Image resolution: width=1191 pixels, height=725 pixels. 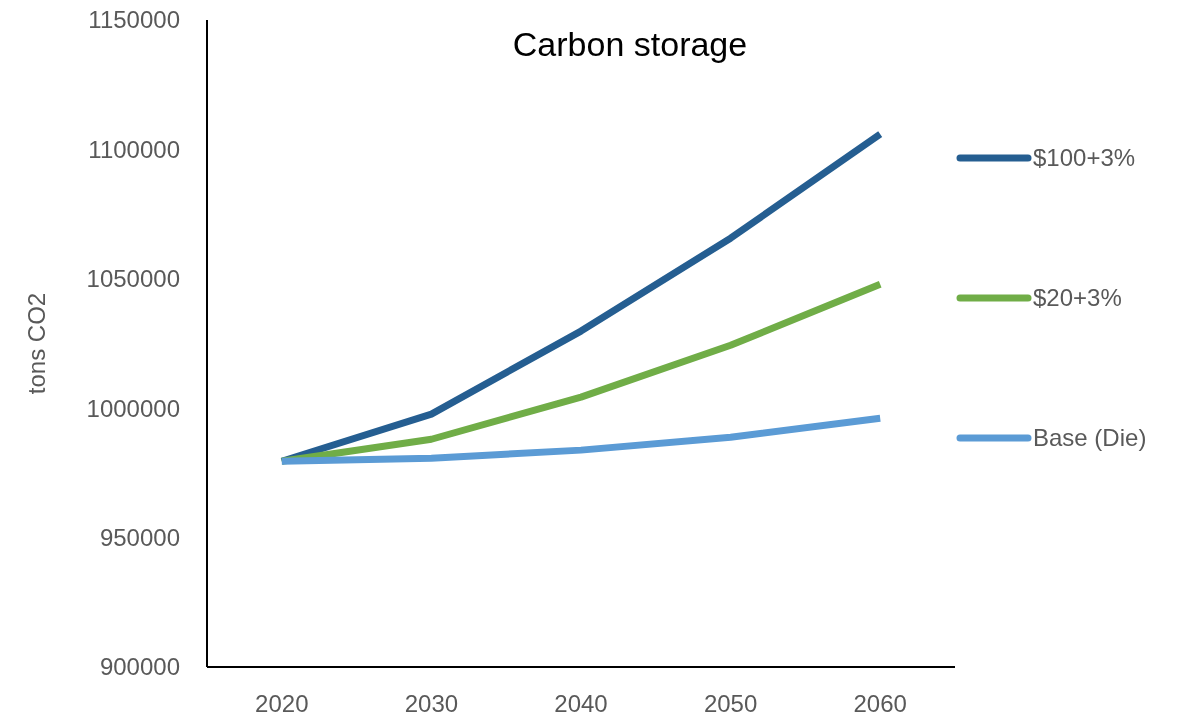 What do you see at coordinates (1084, 158) in the screenshot?
I see `legend-label: $100+3%` at bounding box center [1084, 158].